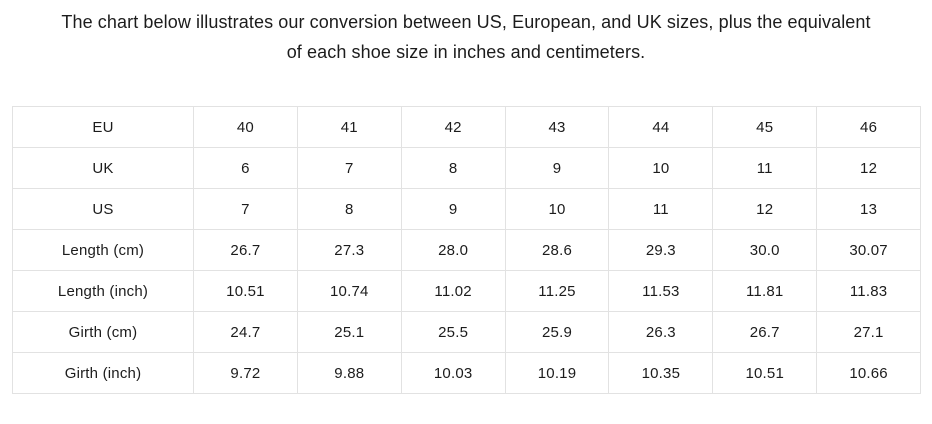  I want to click on table-cell: 40, so click(245, 127).